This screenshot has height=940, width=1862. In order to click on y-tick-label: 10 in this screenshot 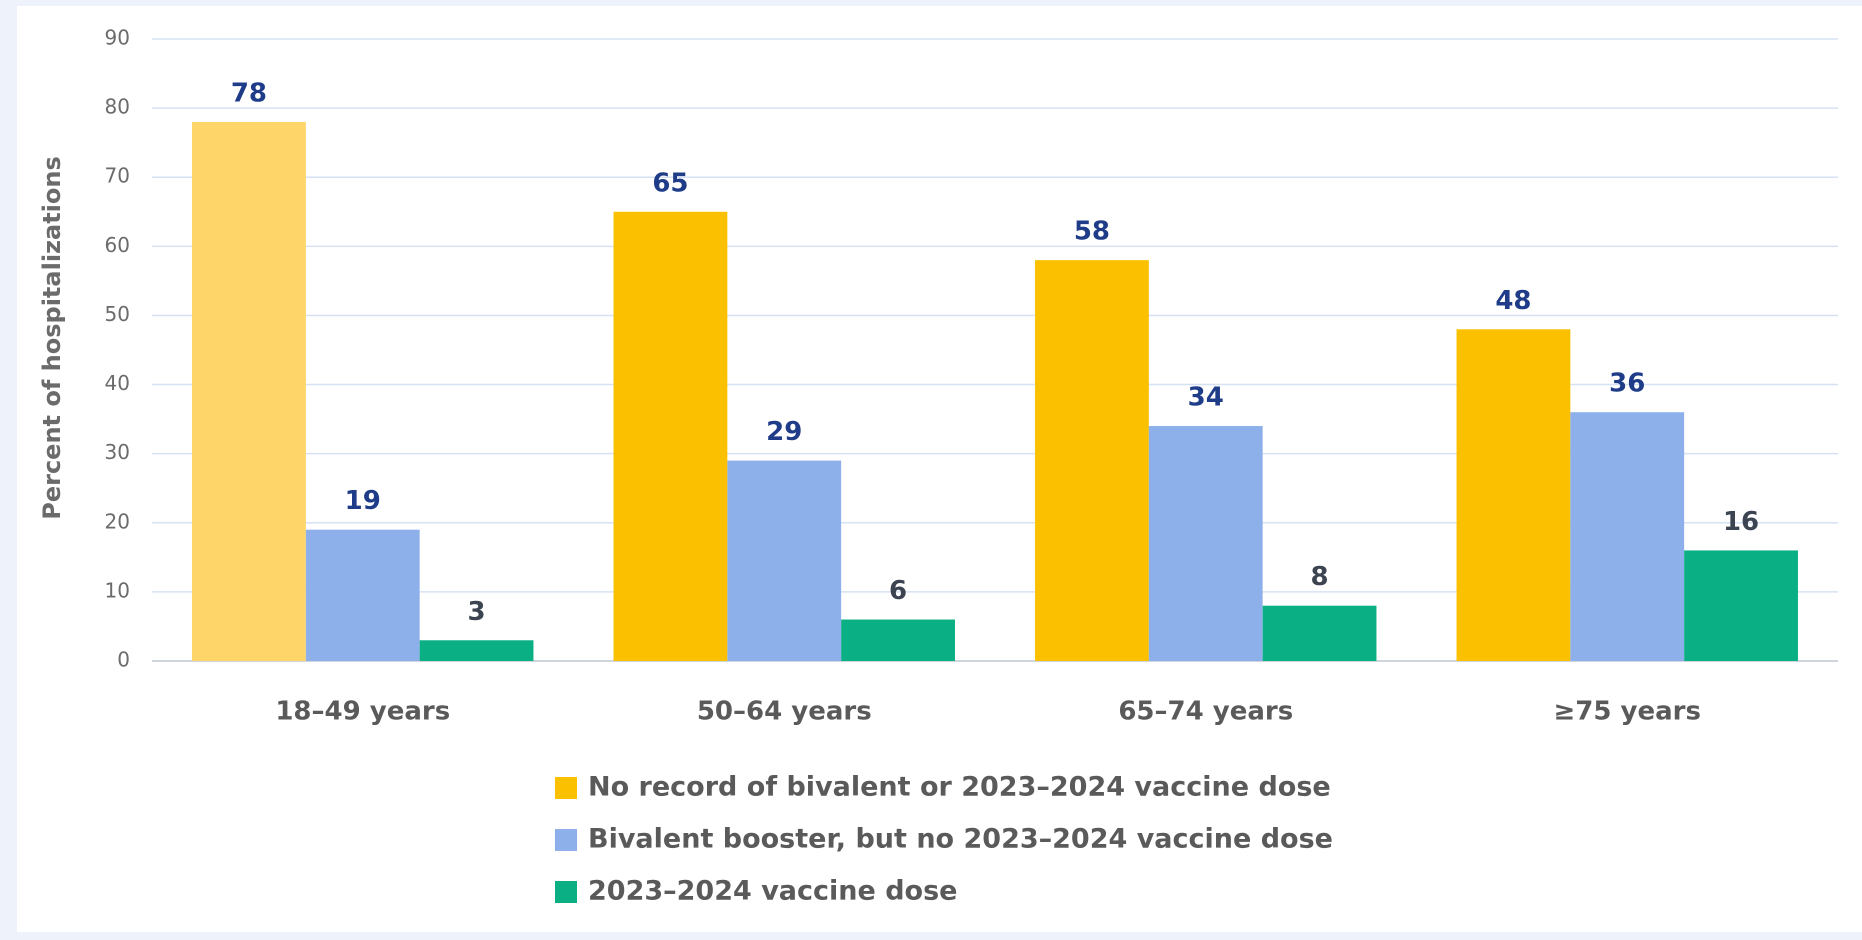, I will do `click(117, 590)`.